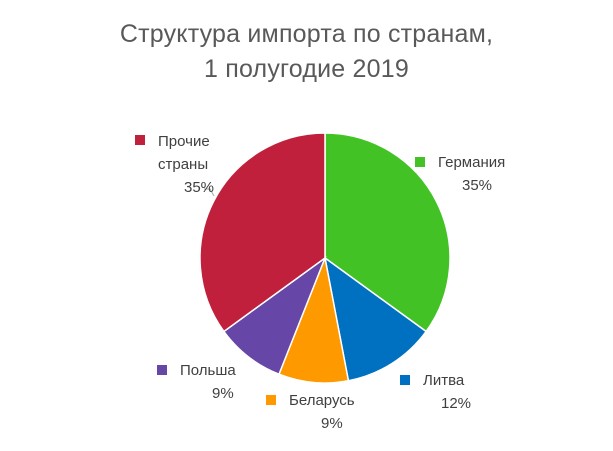 This screenshot has height=451, width=613. I want to click on slice-value-label-4: 9%, so click(223, 393).